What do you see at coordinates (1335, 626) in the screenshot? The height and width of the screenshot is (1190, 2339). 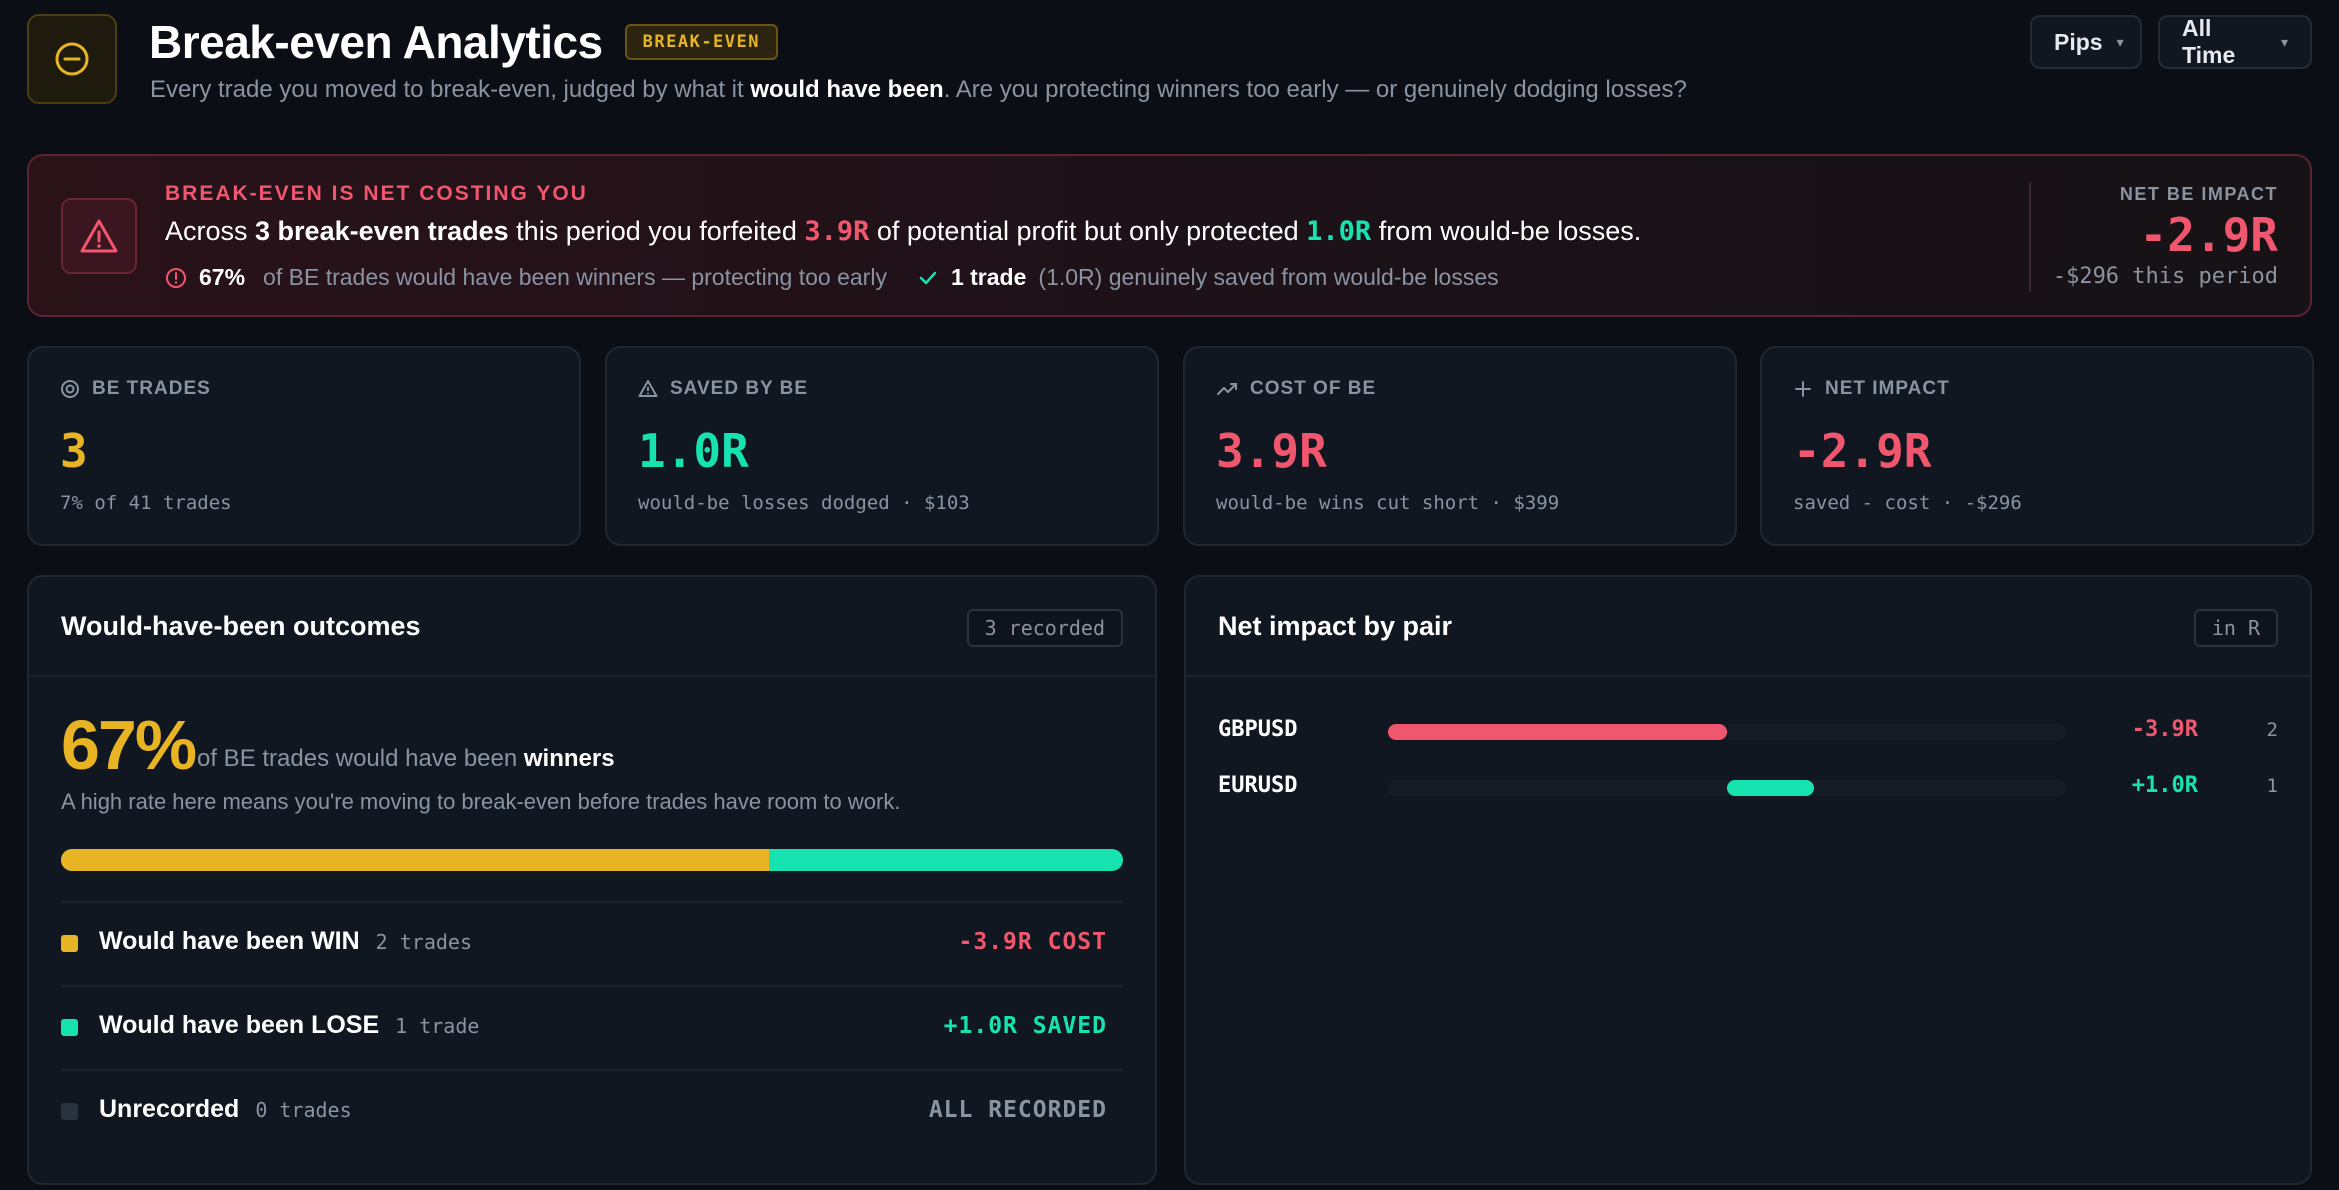 I see `panel-title: Net impact by pair` at bounding box center [1335, 626].